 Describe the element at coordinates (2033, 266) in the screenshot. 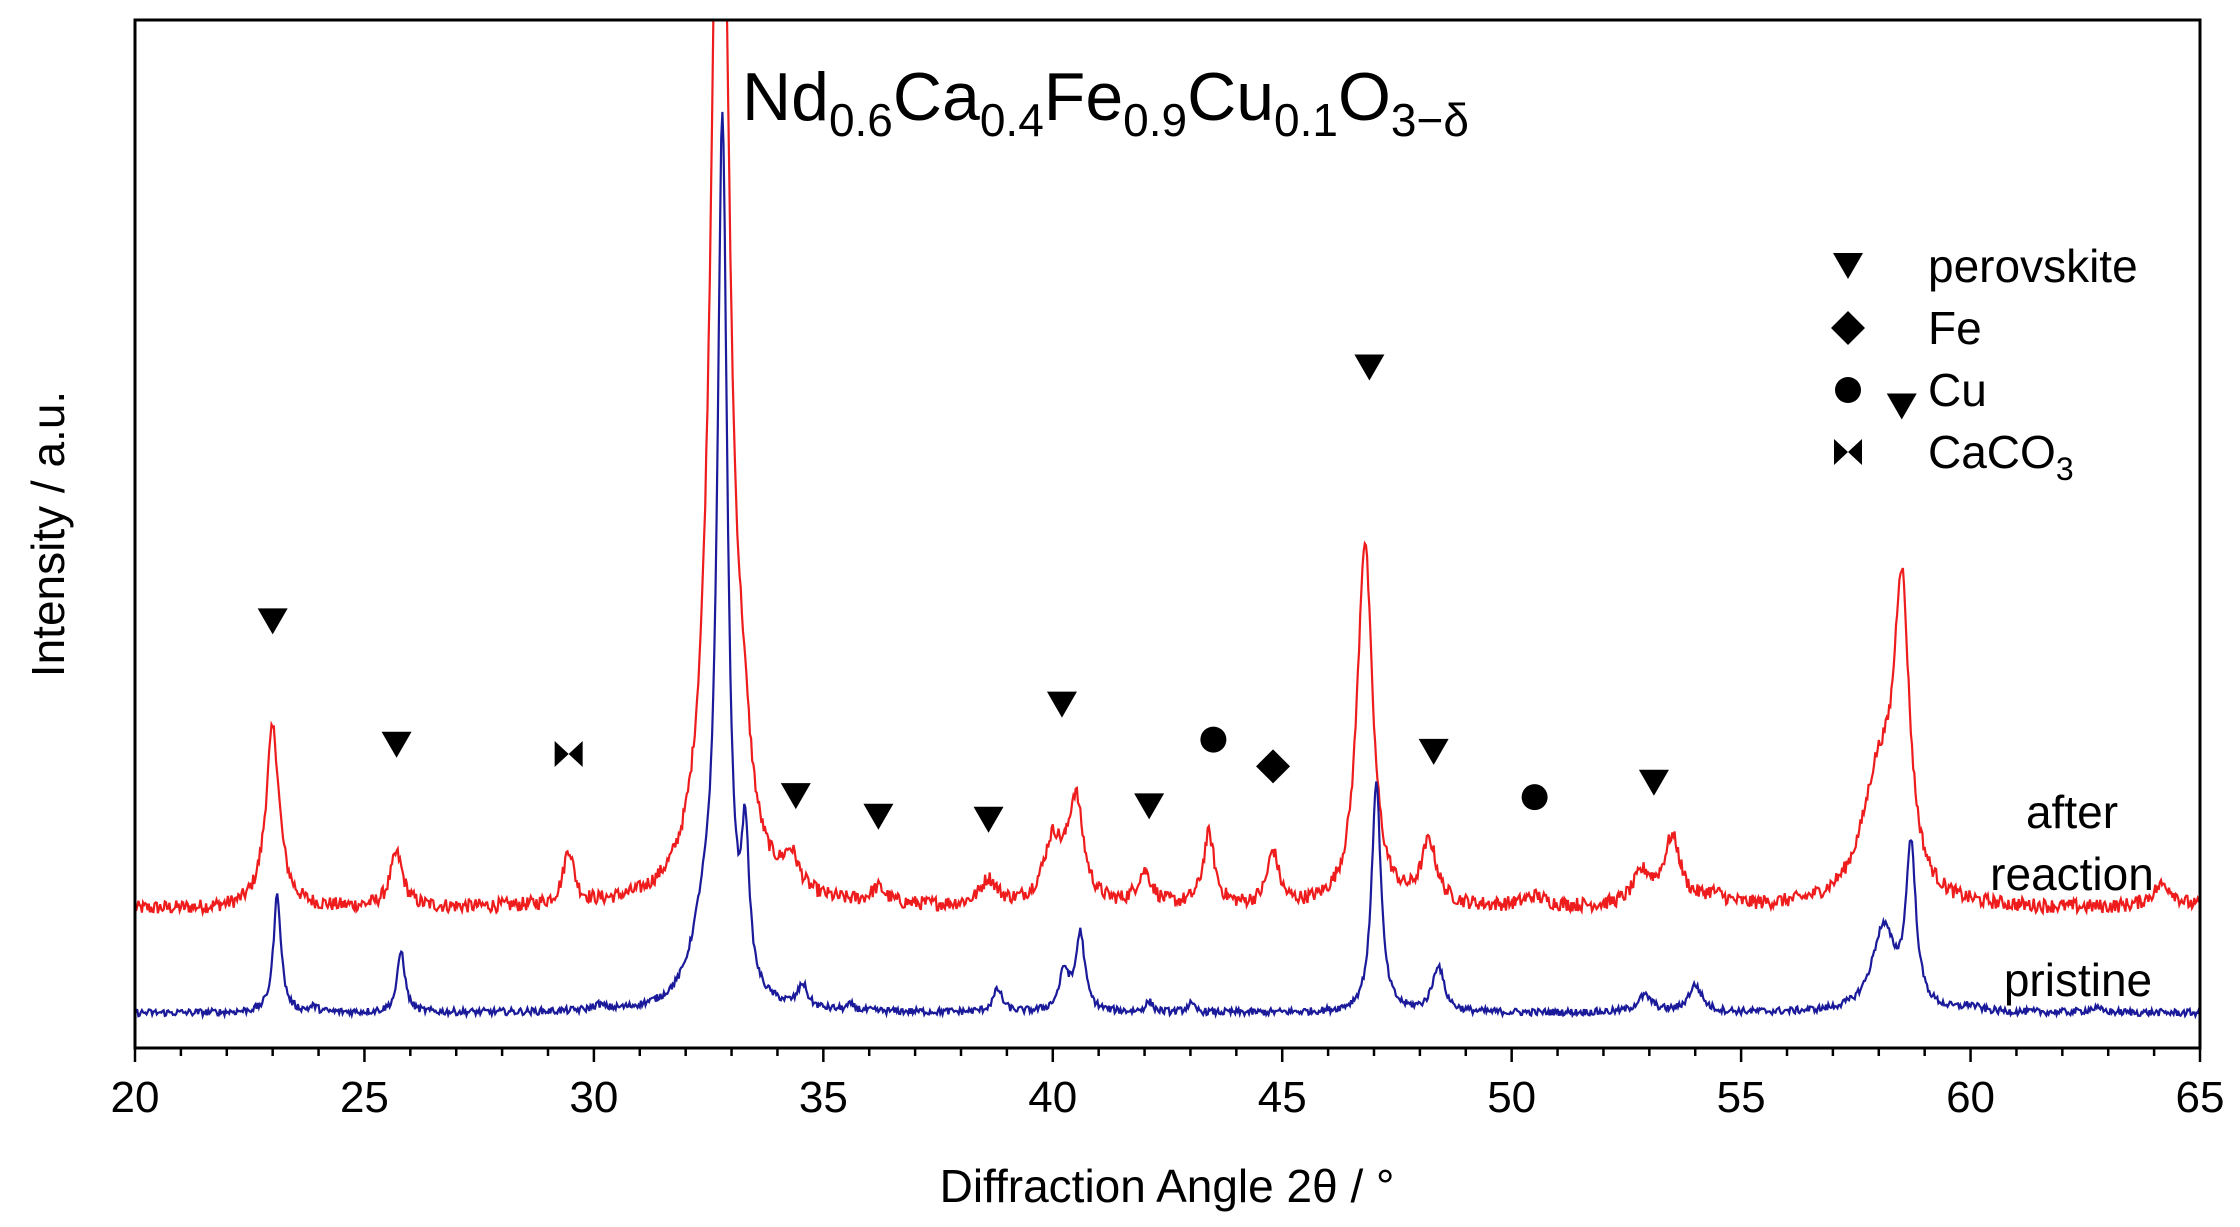

I see `legend-label-perovskite: perovskite` at that location.